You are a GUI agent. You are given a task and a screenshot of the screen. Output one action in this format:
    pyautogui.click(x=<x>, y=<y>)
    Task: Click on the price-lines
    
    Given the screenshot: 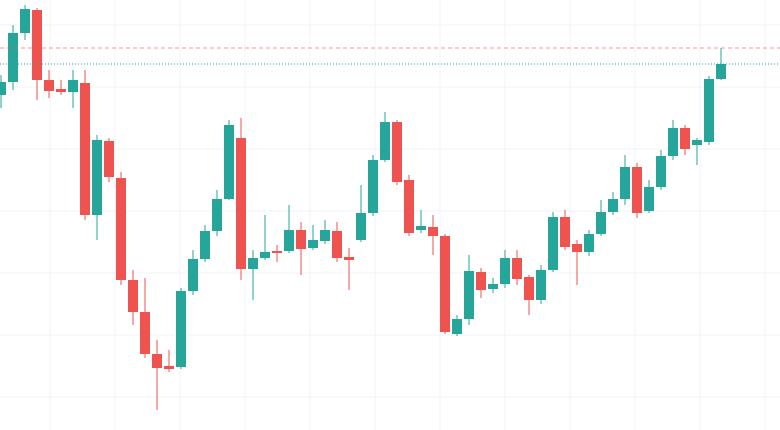 What is the action you would take?
    pyautogui.click(x=390, y=56)
    